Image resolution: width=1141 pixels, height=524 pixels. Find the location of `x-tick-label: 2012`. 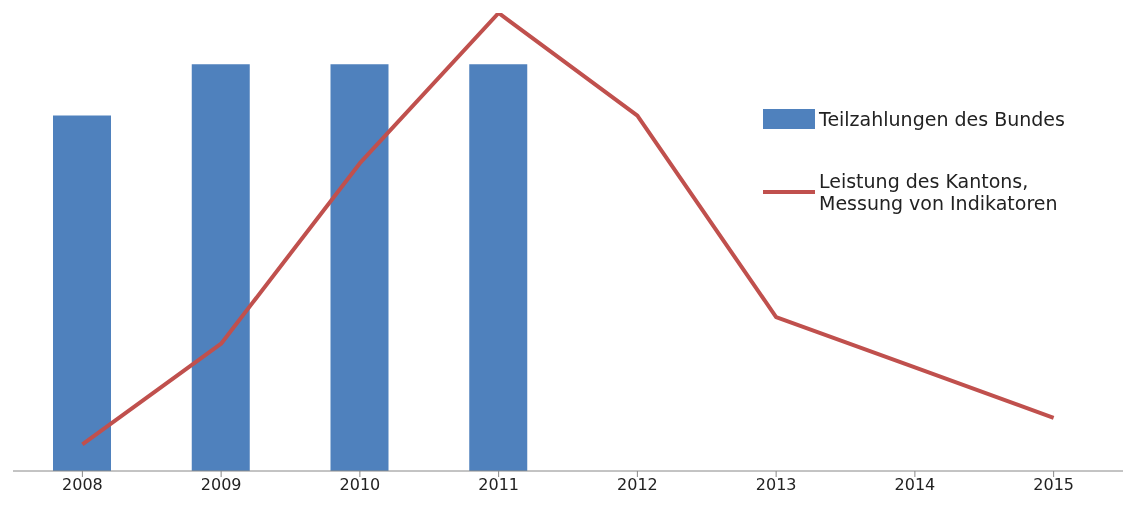

x-tick-label: 2012 is located at coordinates (637, 485).